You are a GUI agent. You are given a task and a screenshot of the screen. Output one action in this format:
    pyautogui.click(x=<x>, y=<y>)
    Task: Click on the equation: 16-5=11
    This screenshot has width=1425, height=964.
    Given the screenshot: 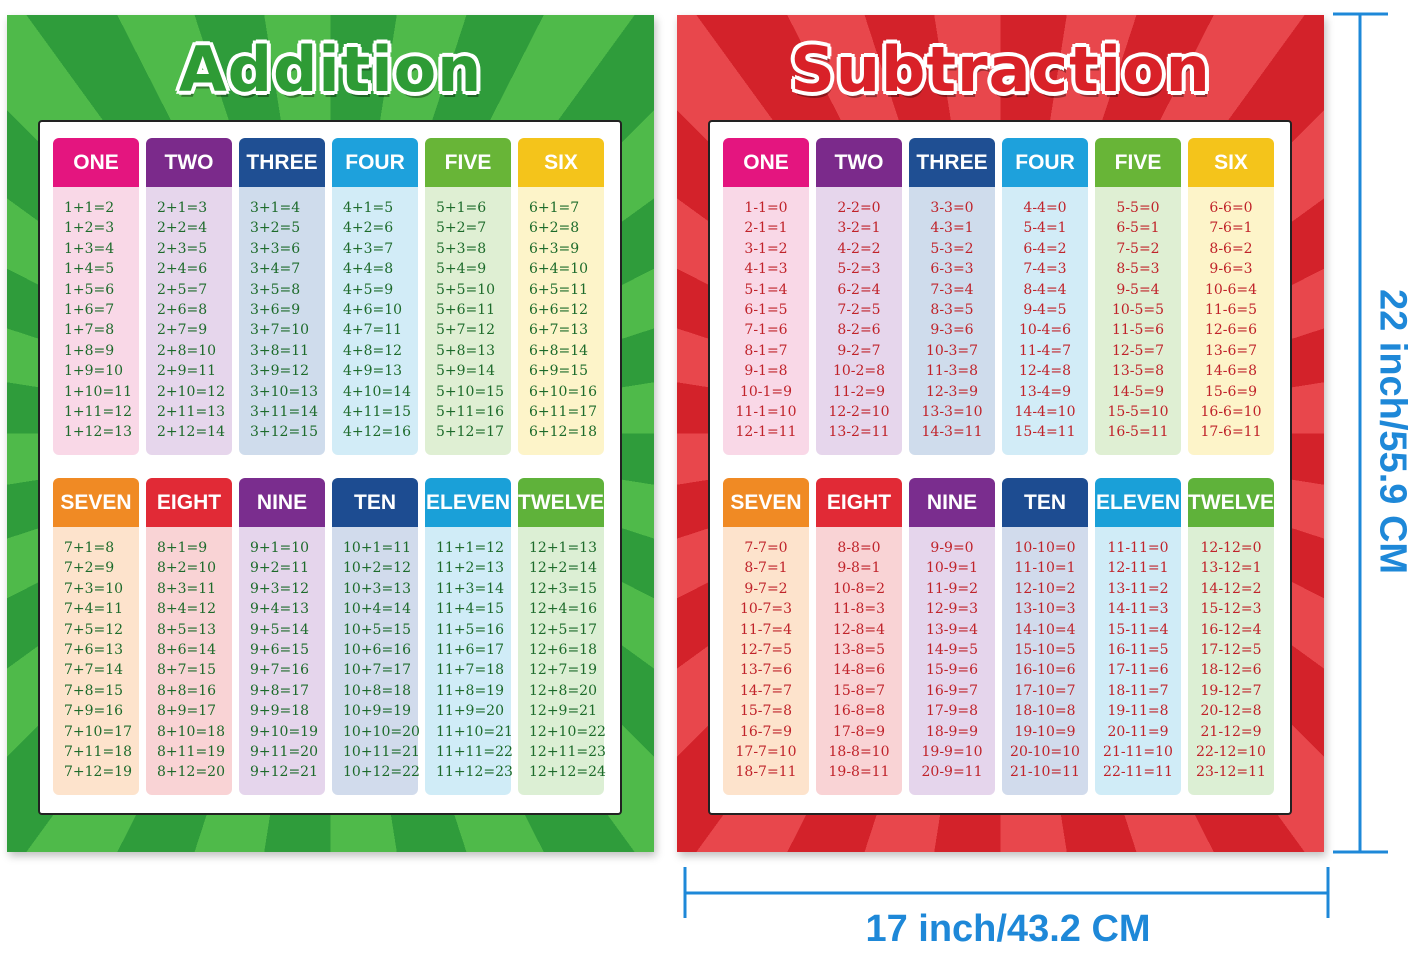 What is the action you would take?
    pyautogui.click(x=1138, y=432)
    